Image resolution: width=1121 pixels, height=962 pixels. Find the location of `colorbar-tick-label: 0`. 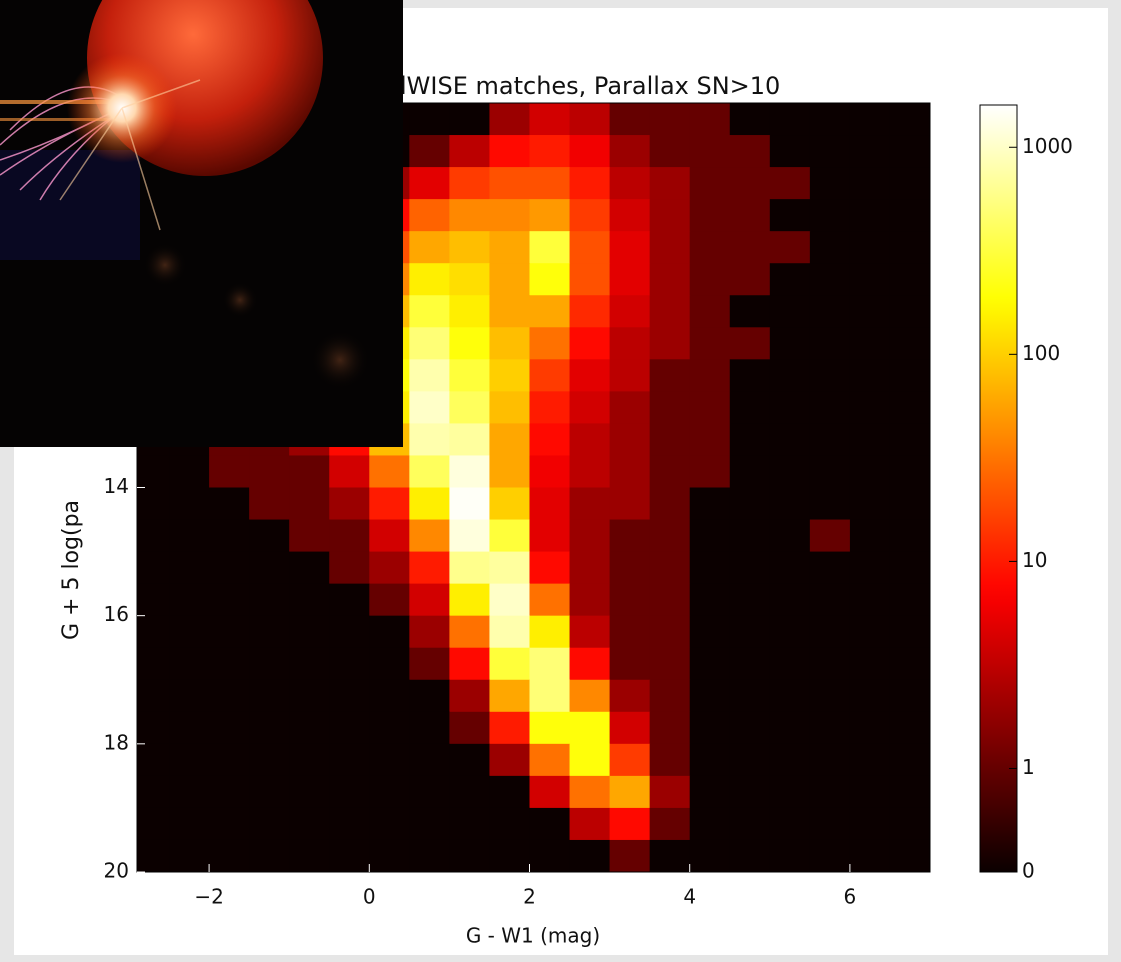

colorbar-tick-label: 0 is located at coordinates (1028, 871).